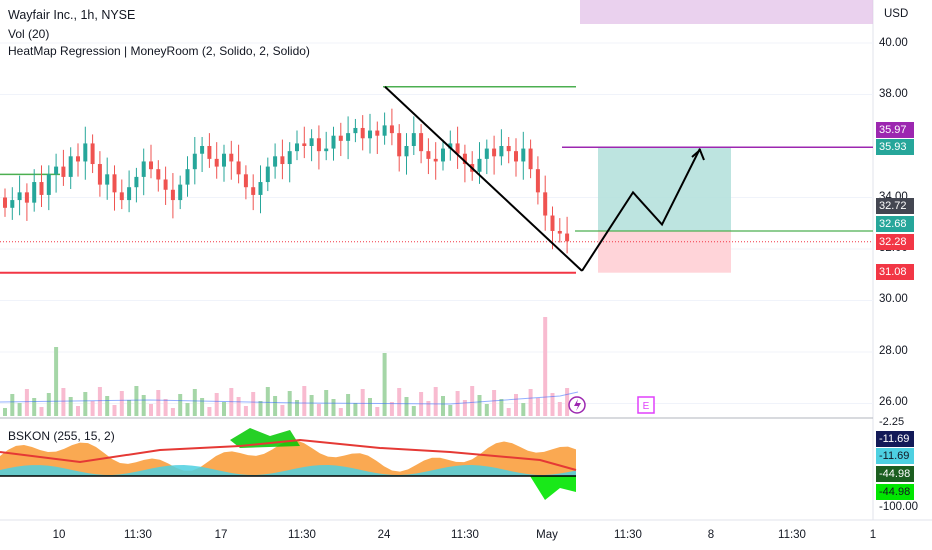 This screenshot has width=932, height=550. What do you see at coordinates (893, 402) in the screenshot?
I see `y-tick: 26.00` at bounding box center [893, 402].